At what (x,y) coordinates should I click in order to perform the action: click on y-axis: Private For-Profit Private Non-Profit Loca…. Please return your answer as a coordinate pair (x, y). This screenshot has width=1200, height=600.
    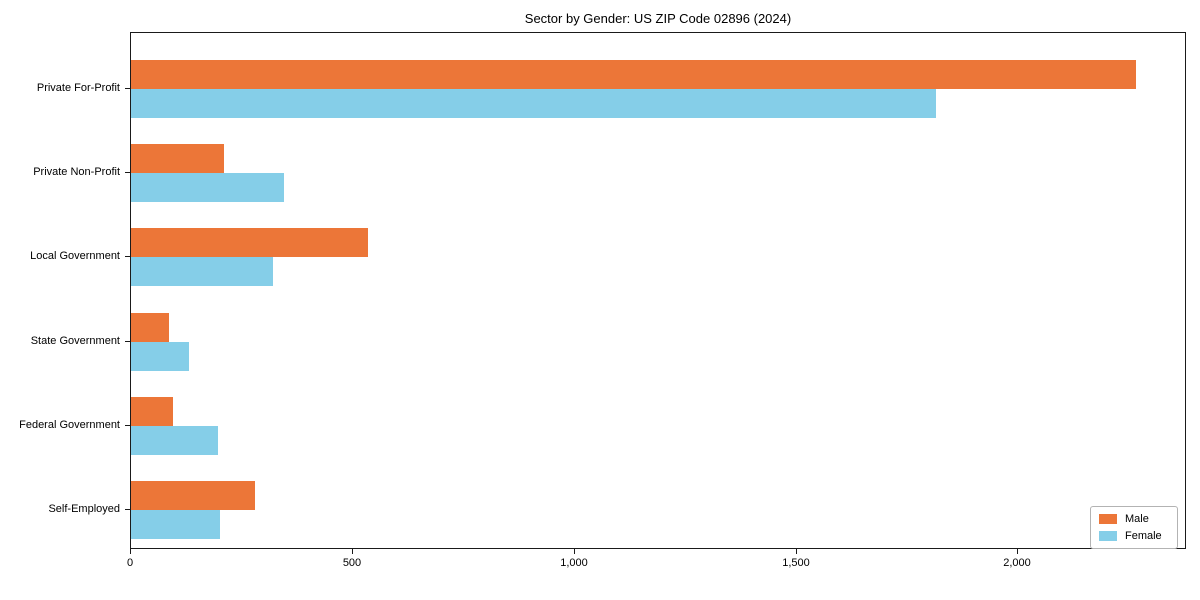
    Looking at the image, I should click on (65, 290).